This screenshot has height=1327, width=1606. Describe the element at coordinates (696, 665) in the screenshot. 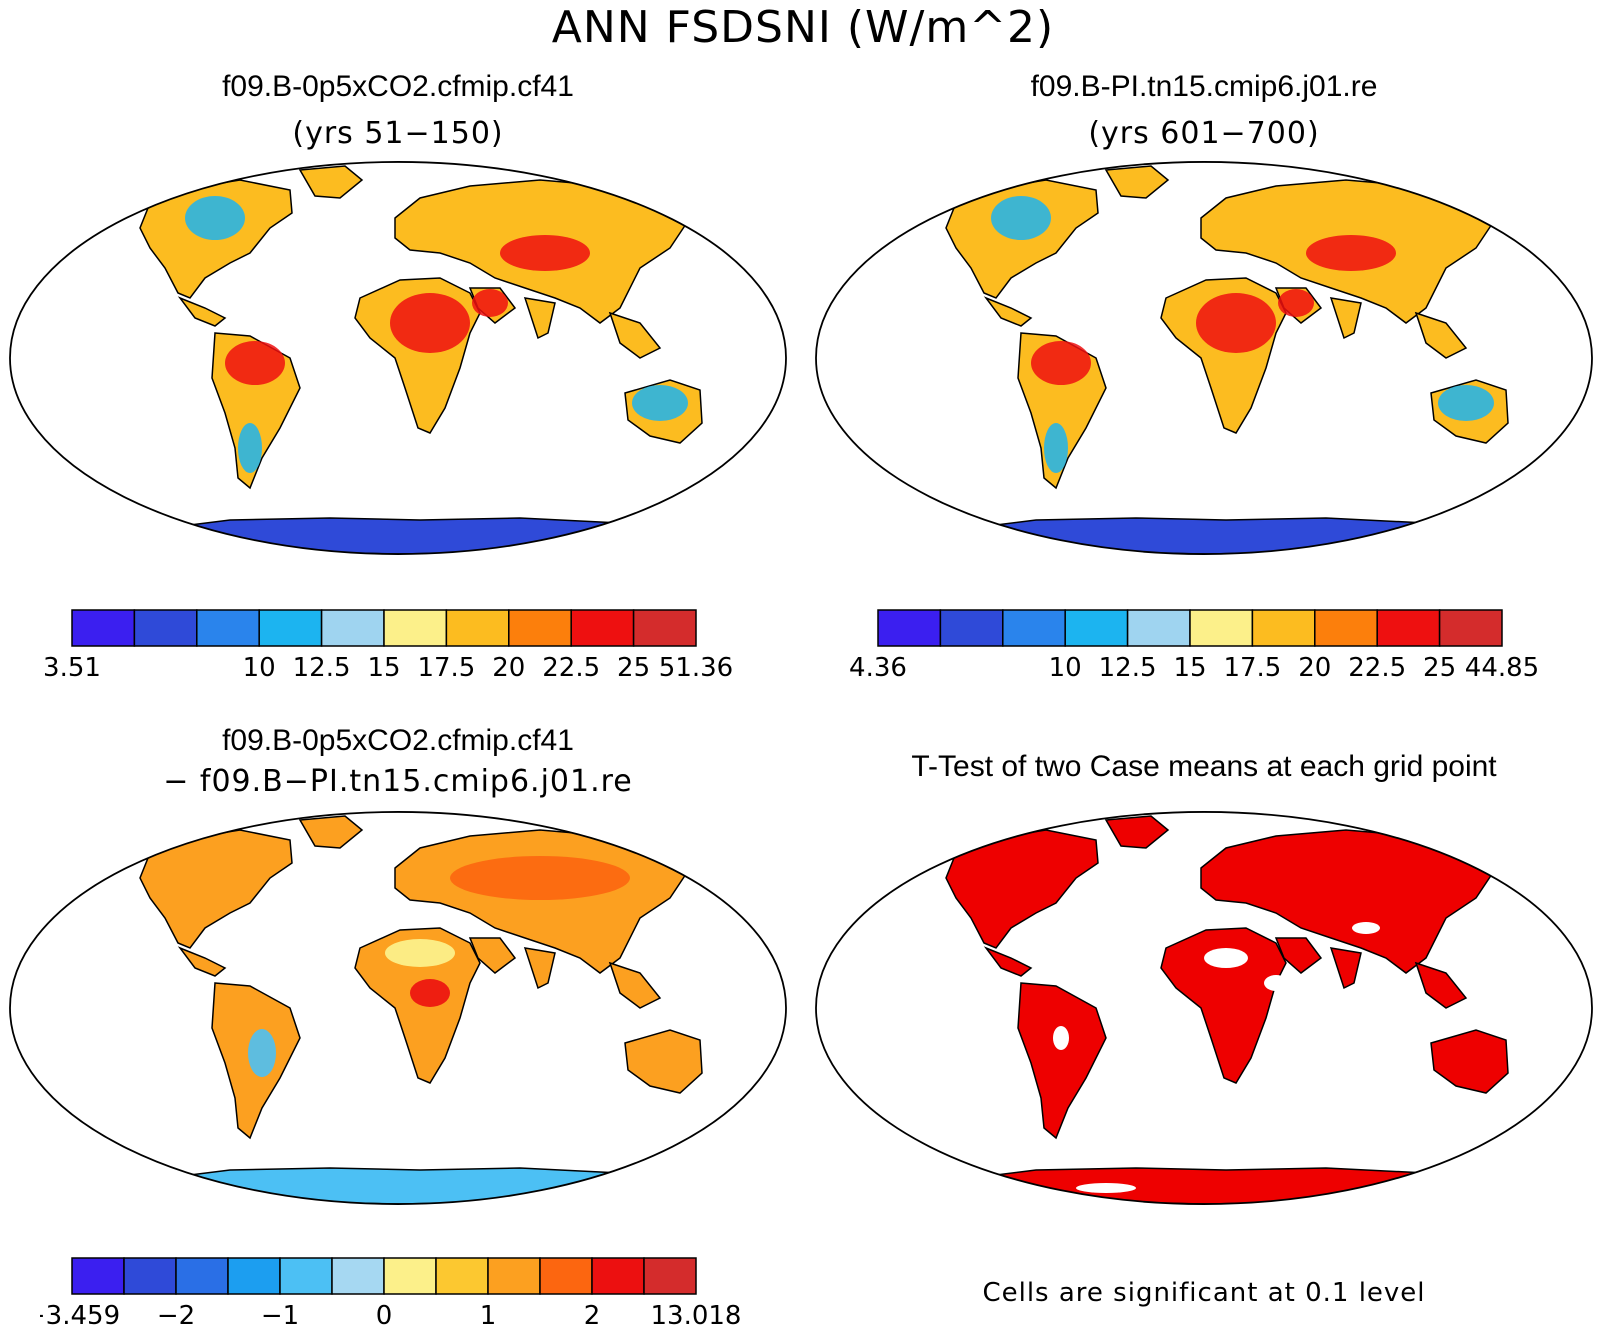

I see `colorbar-label: 51.36` at that location.